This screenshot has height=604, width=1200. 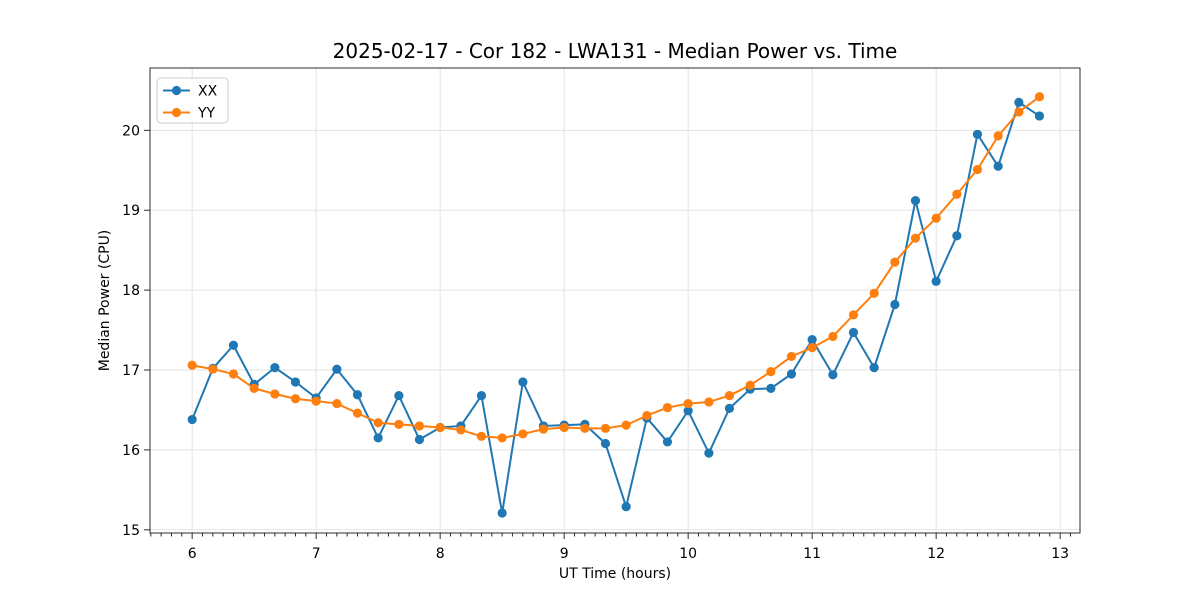 What do you see at coordinates (812, 554) in the screenshot?
I see `x-tick-label: 11` at bounding box center [812, 554].